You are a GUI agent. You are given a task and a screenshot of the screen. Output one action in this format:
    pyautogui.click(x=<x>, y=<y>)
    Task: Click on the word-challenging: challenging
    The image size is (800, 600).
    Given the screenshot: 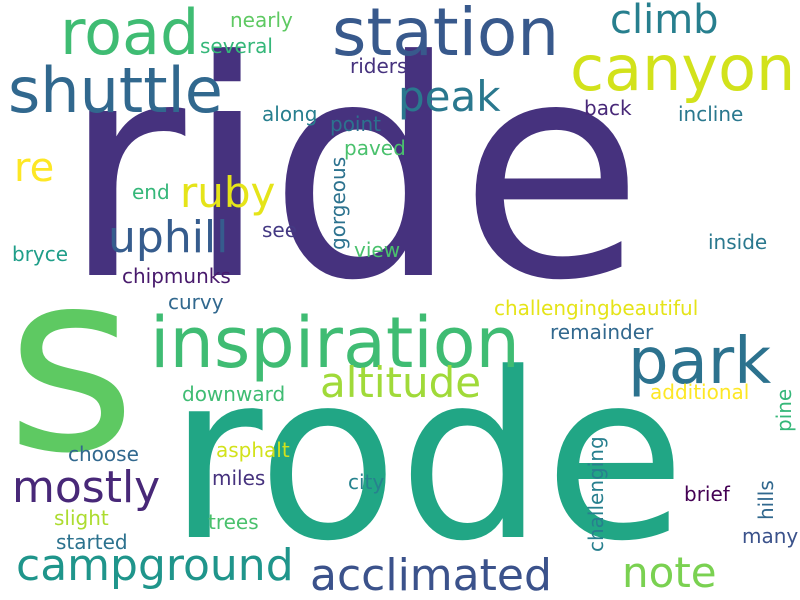 What is the action you would take?
    pyautogui.click(x=596, y=494)
    